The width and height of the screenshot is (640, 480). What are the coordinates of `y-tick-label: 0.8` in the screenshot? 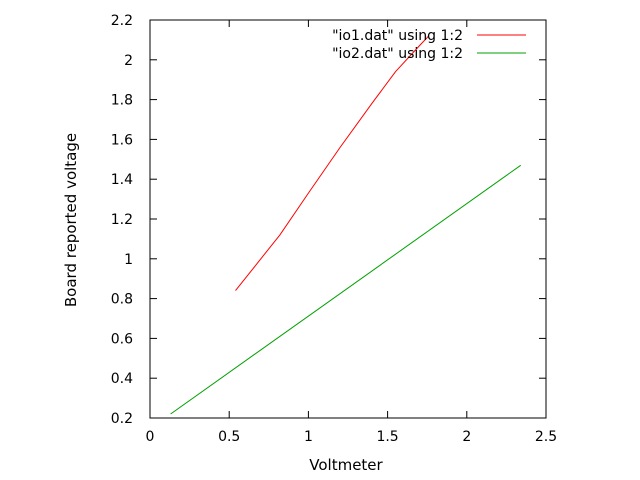 It's located at (122, 300).